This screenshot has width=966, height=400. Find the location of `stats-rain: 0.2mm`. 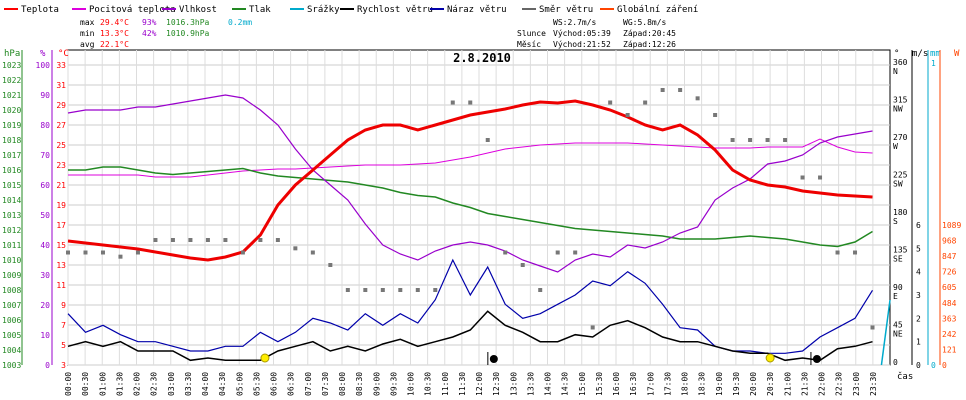

stats-rain: 0.2mm is located at coordinates (240, 22).